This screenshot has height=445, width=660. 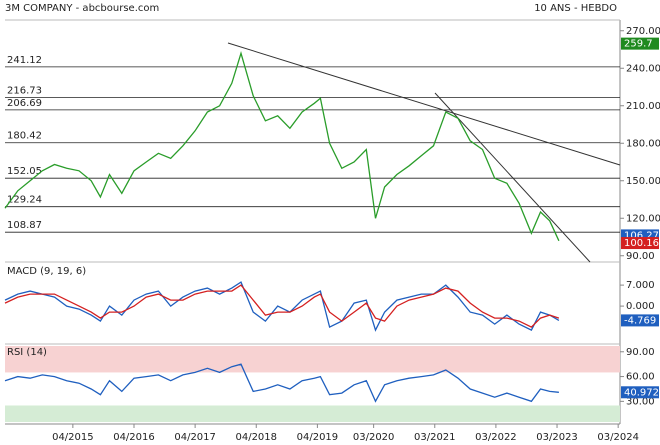 What do you see at coordinates (643, 68) in the screenshot?
I see `y-tick-label: 240.00` at bounding box center [643, 68].